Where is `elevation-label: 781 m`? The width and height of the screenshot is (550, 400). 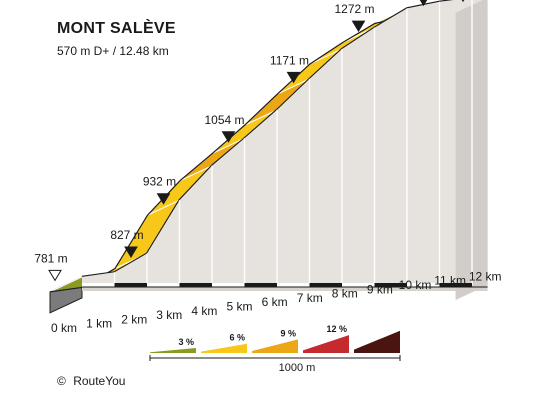 elevation-label: 781 m is located at coordinates (50, 258).